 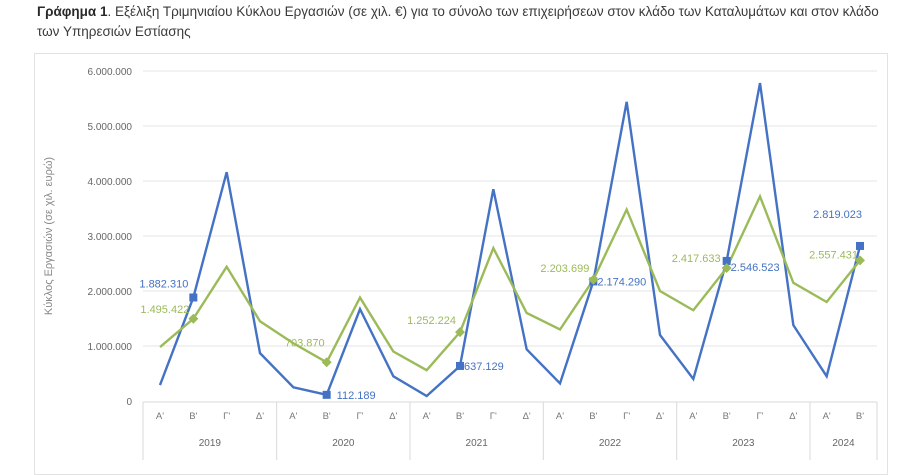 I want to click on y-tick-label: 0, so click(x=129, y=402).